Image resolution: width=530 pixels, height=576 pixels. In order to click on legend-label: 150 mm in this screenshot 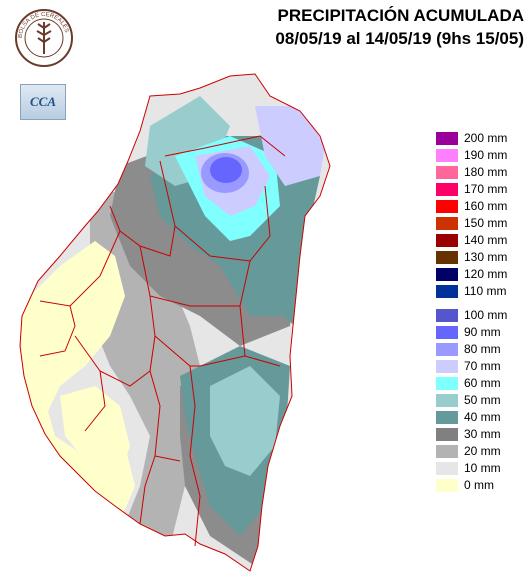, I will do `click(486, 223)`.